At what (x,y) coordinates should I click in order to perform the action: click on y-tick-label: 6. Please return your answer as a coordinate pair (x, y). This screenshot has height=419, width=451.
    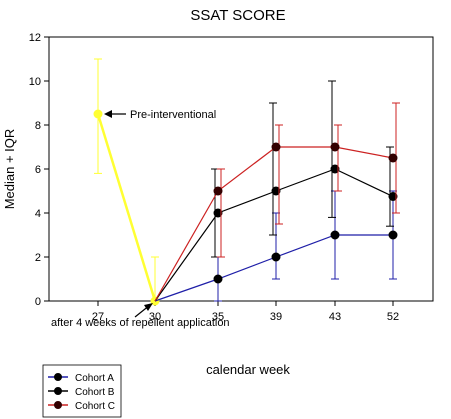
    Looking at the image, I should click on (38, 170).